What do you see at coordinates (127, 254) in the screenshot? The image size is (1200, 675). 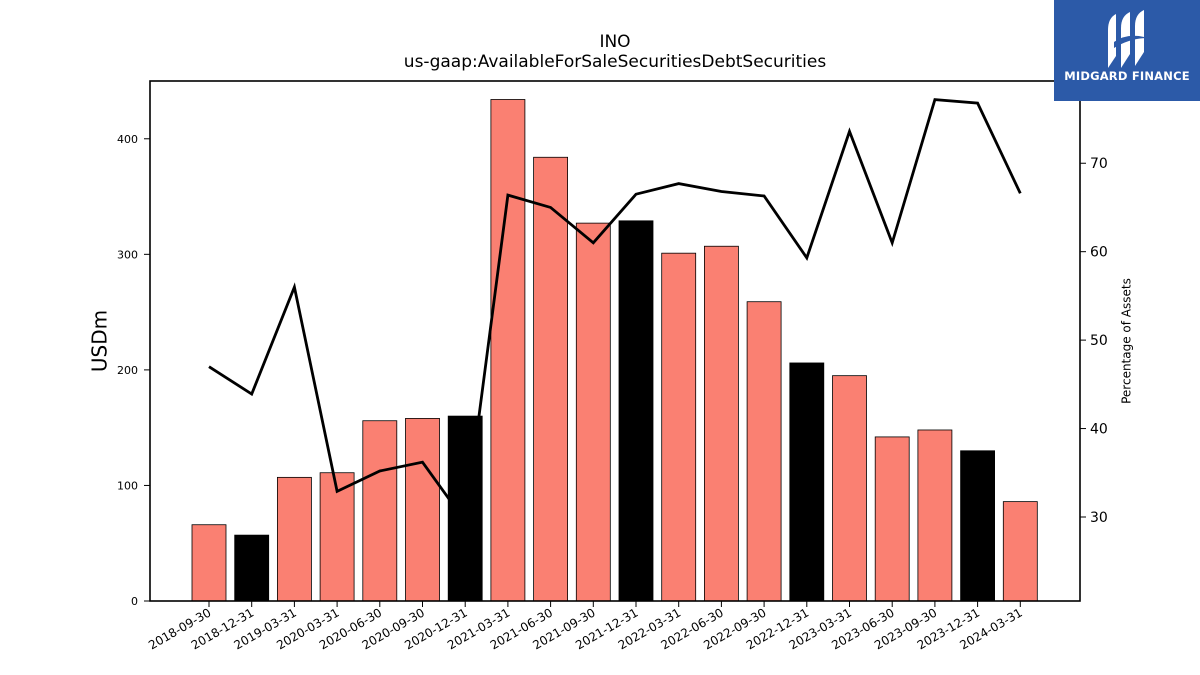 I see `y-tick-label: 300` at bounding box center [127, 254].